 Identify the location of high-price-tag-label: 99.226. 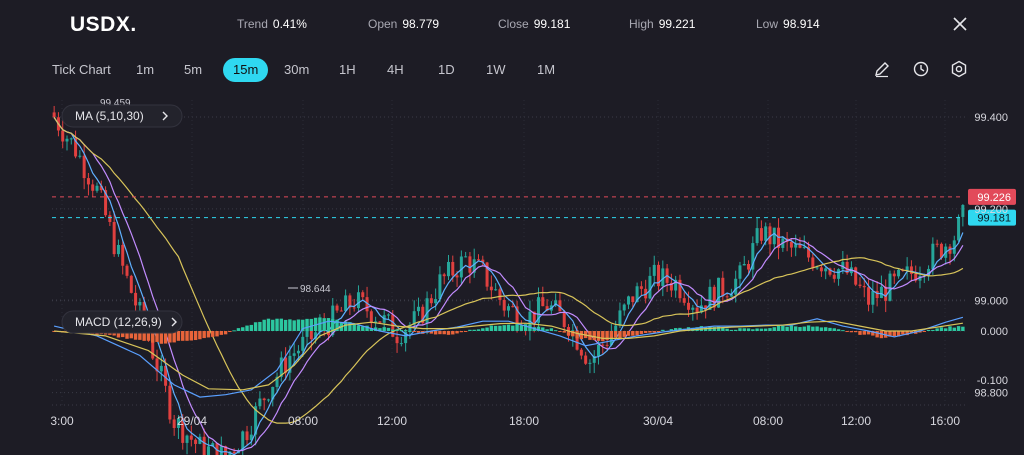
(994, 198).